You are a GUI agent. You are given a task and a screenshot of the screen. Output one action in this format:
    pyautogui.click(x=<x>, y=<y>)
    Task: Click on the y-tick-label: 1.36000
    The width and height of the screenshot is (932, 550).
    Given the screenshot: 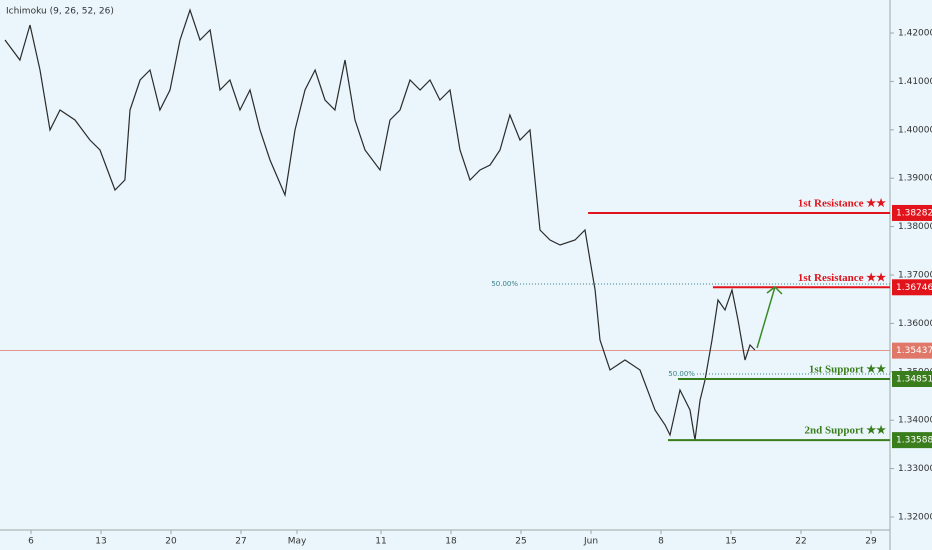 What is the action you would take?
    pyautogui.click(x=915, y=324)
    